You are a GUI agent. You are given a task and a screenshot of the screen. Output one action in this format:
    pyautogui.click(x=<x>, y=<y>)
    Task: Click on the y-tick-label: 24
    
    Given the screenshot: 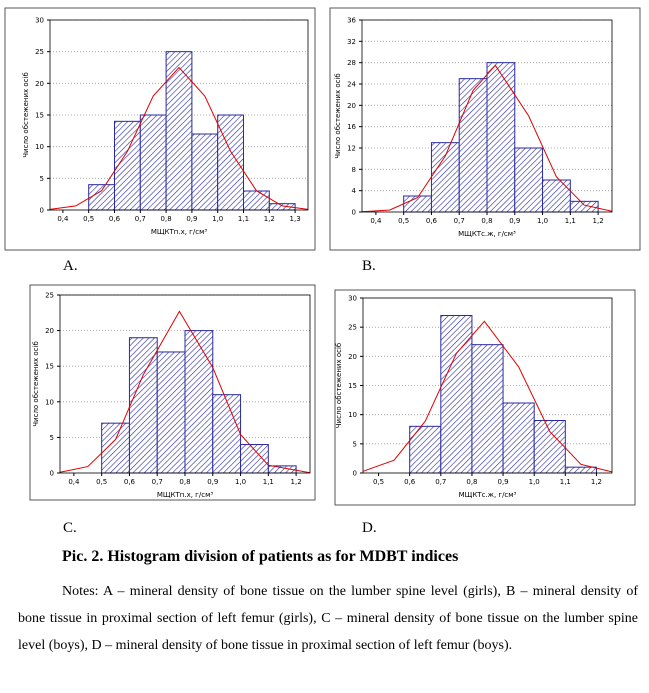 What is the action you would take?
    pyautogui.click(x=351, y=85)
    